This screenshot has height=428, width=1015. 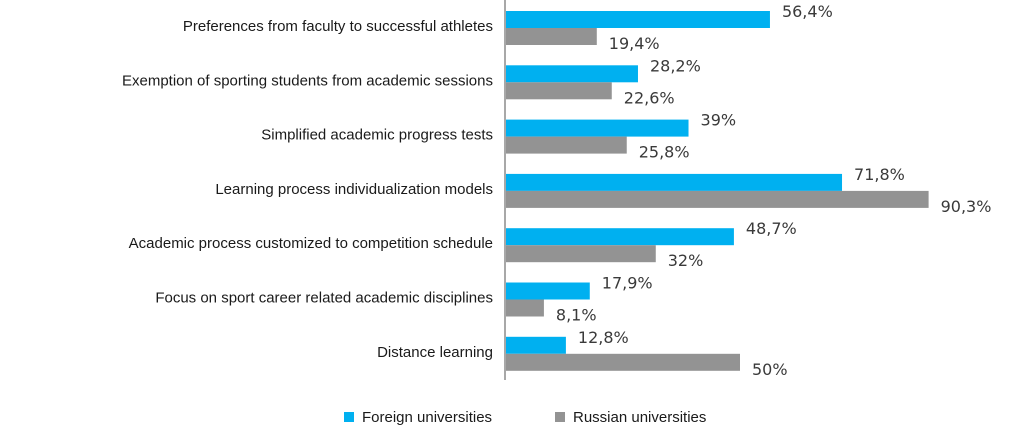 I want to click on legend-swatch-foreign, so click(x=349, y=417).